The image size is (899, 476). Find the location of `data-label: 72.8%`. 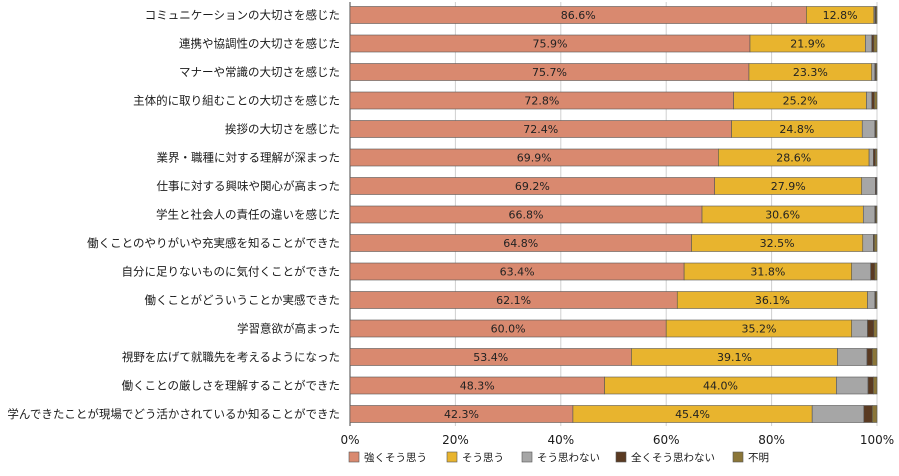

data-label: 72.8% is located at coordinates (541, 101).